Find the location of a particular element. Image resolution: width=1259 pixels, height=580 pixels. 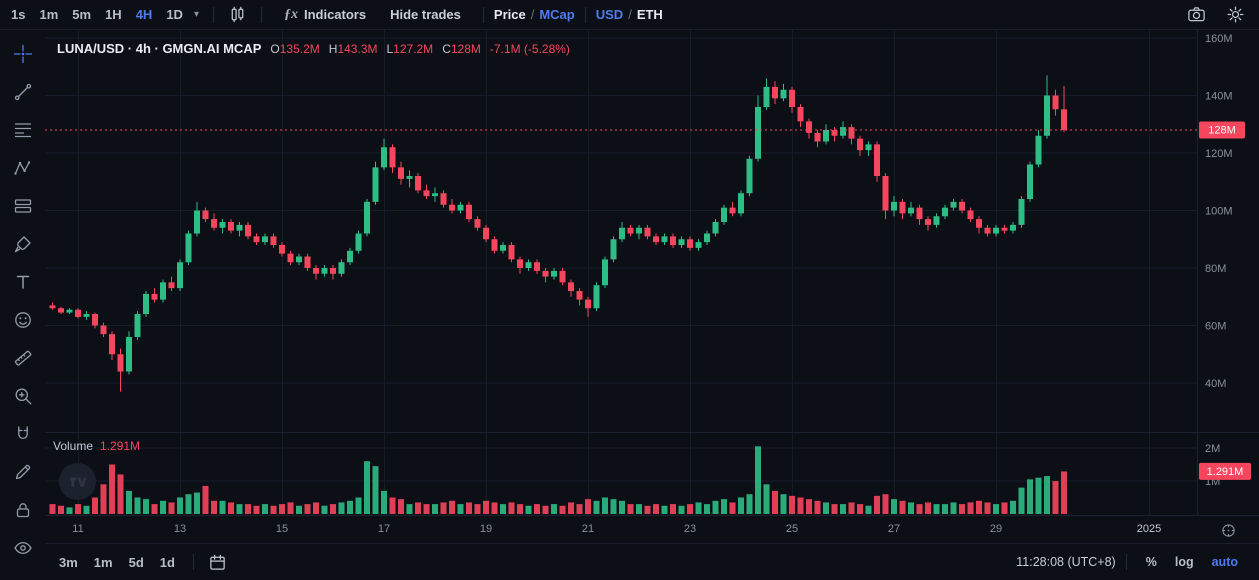

volume-label: Volume is located at coordinates (73, 446).